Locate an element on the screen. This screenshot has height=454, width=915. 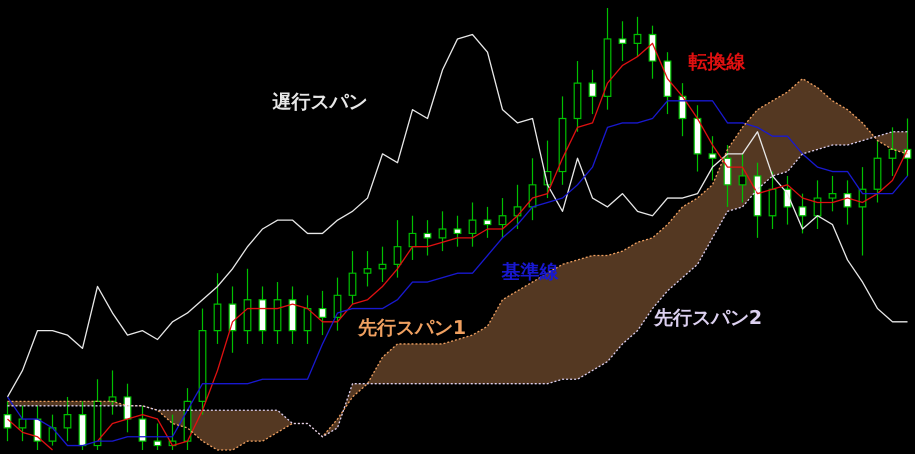
text: 遅行スパン is located at coordinates (320, 102).